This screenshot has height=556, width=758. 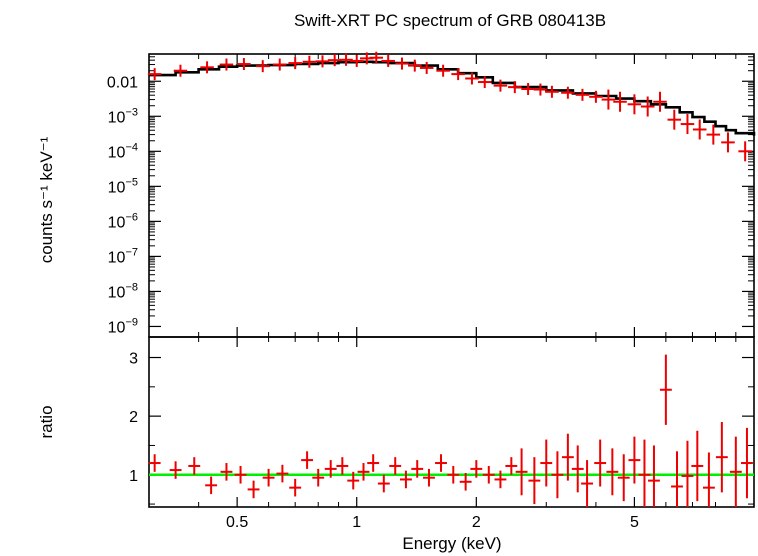 I want to click on chart-title: Swift-XRT PC spectrum of GRB 080413B, so click(x=450, y=20).